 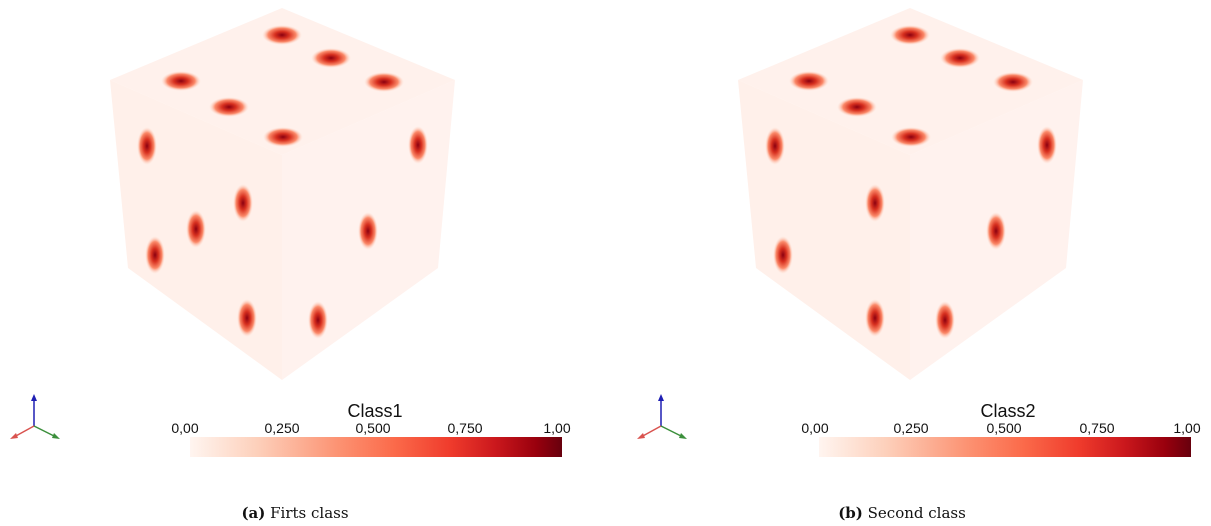 I want to click on caption: (b) Second class, so click(x=902, y=513).